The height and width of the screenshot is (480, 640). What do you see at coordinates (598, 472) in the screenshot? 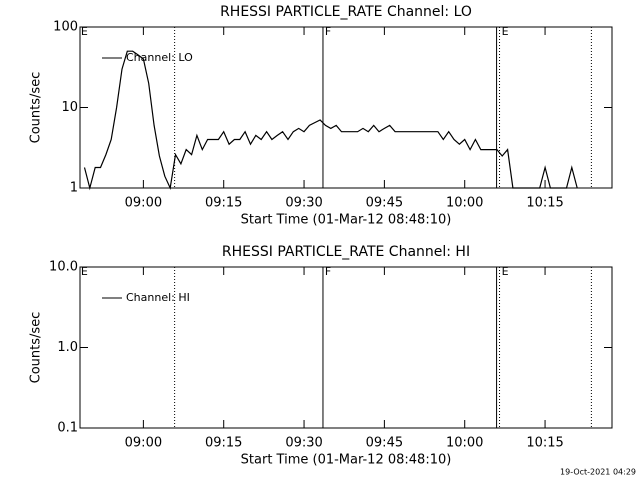
I see `timestamp: 19-Oct-2021 04:29` at bounding box center [598, 472].